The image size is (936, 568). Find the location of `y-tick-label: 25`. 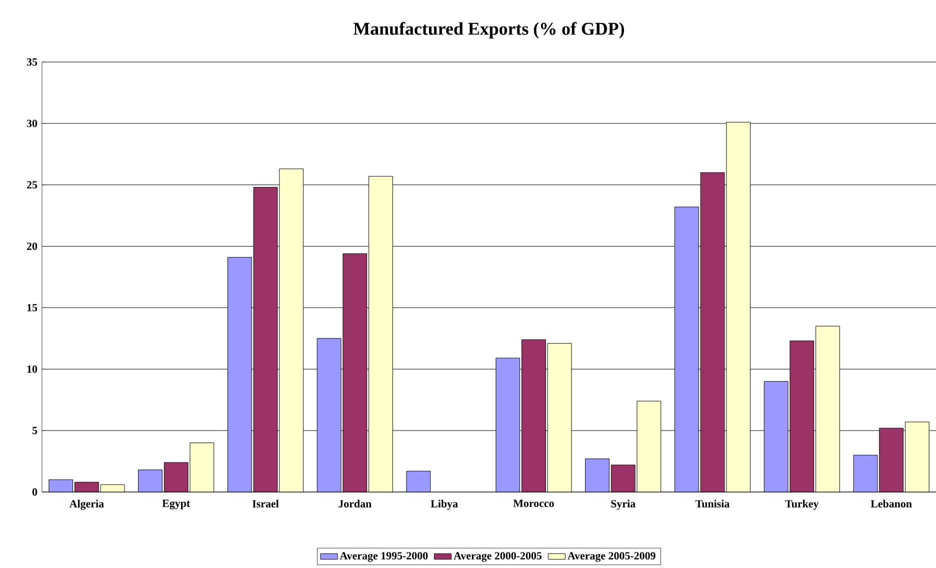

y-tick-label: 25 is located at coordinates (32, 185).